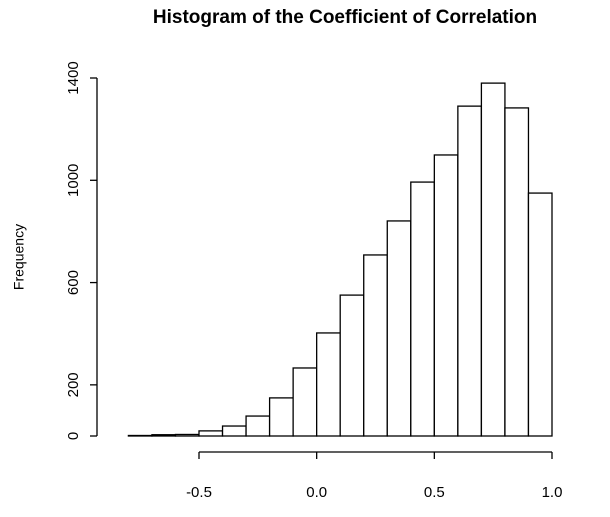 Image resolution: width=610 pixels, height=517 pixels. I want to click on x-tick-label: 0.5, so click(434, 492).